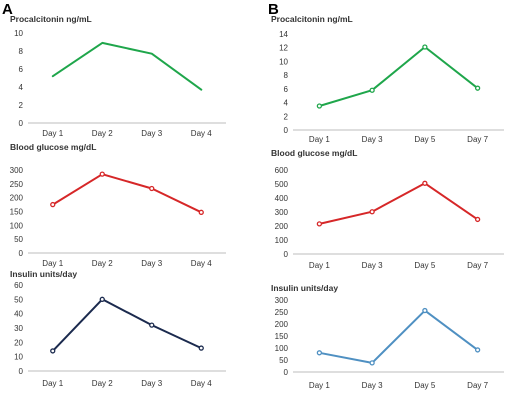  I want to click on y-tick-label: 40, so click(18, 314).